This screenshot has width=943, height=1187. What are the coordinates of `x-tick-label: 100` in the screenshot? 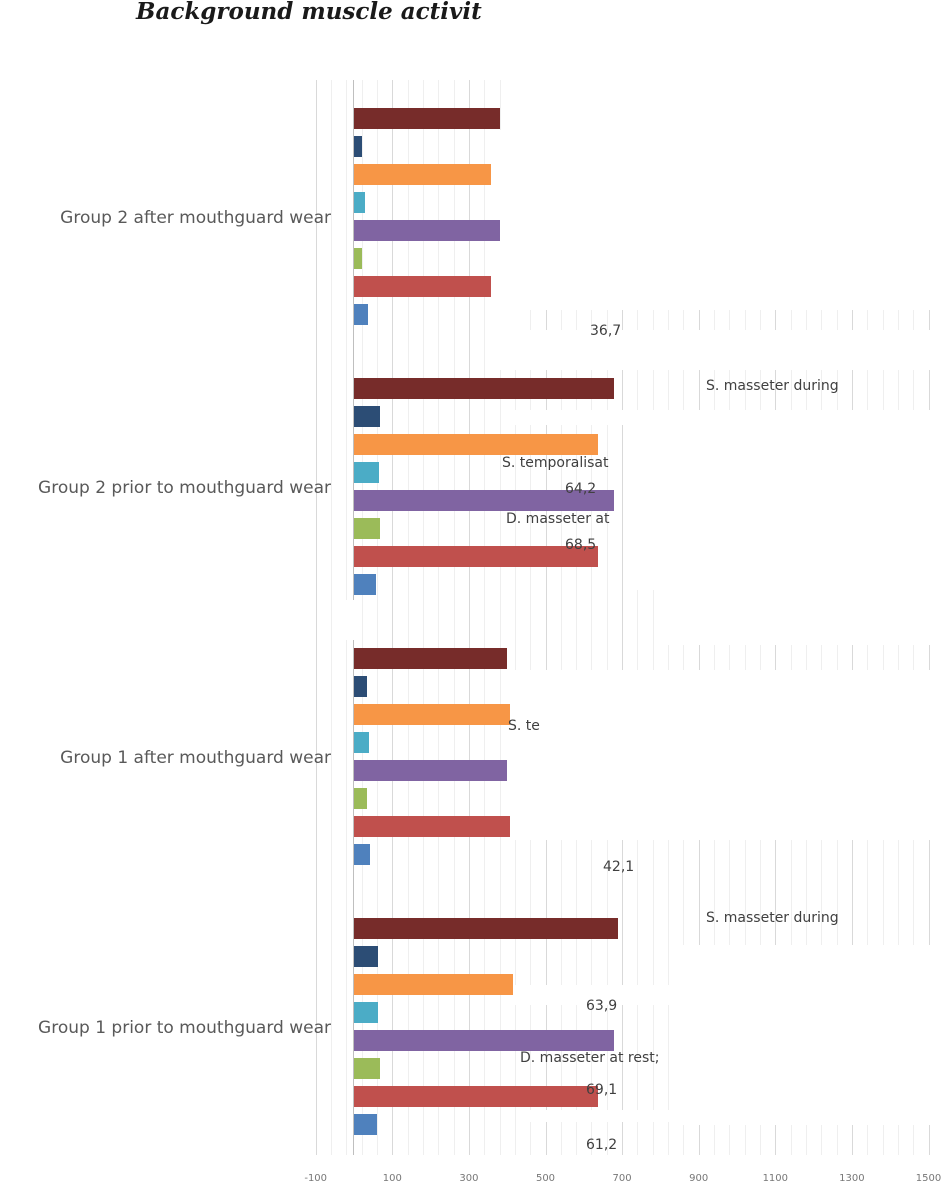 It's located at (392, 1178).